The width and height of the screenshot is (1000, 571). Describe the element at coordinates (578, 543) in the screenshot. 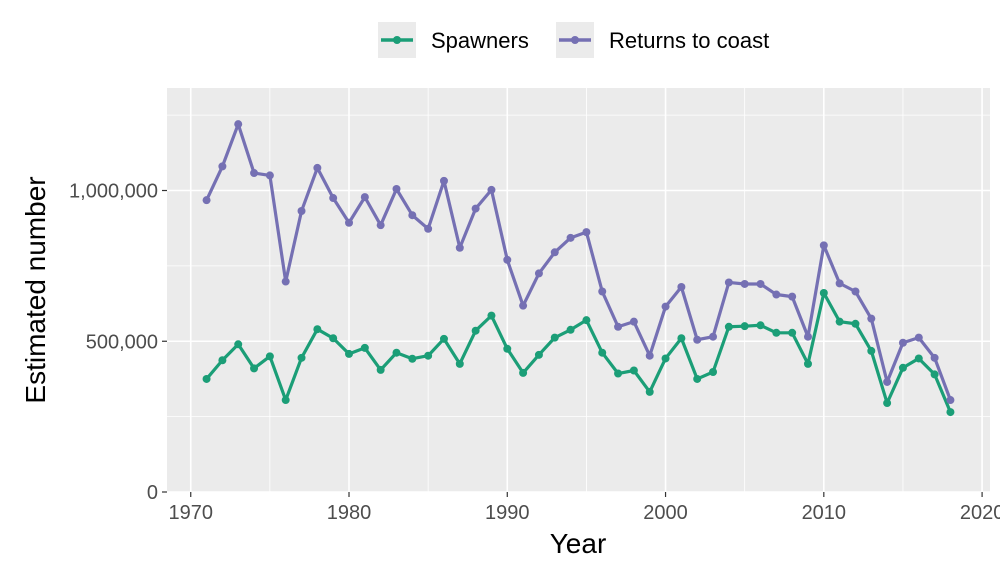

I see `x-axis-title: Year` at that location.